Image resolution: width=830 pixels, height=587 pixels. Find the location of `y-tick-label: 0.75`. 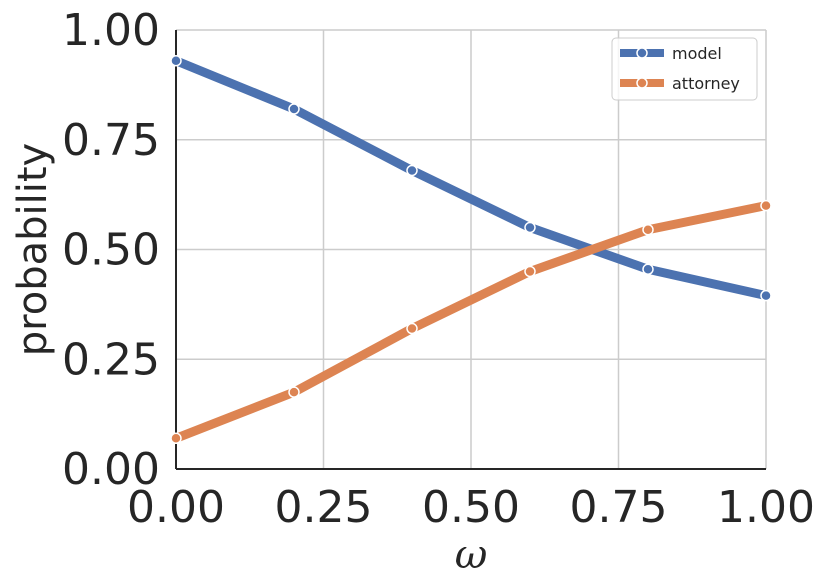

y-tick-label: 0.75 is located at coordinates (111, 140).